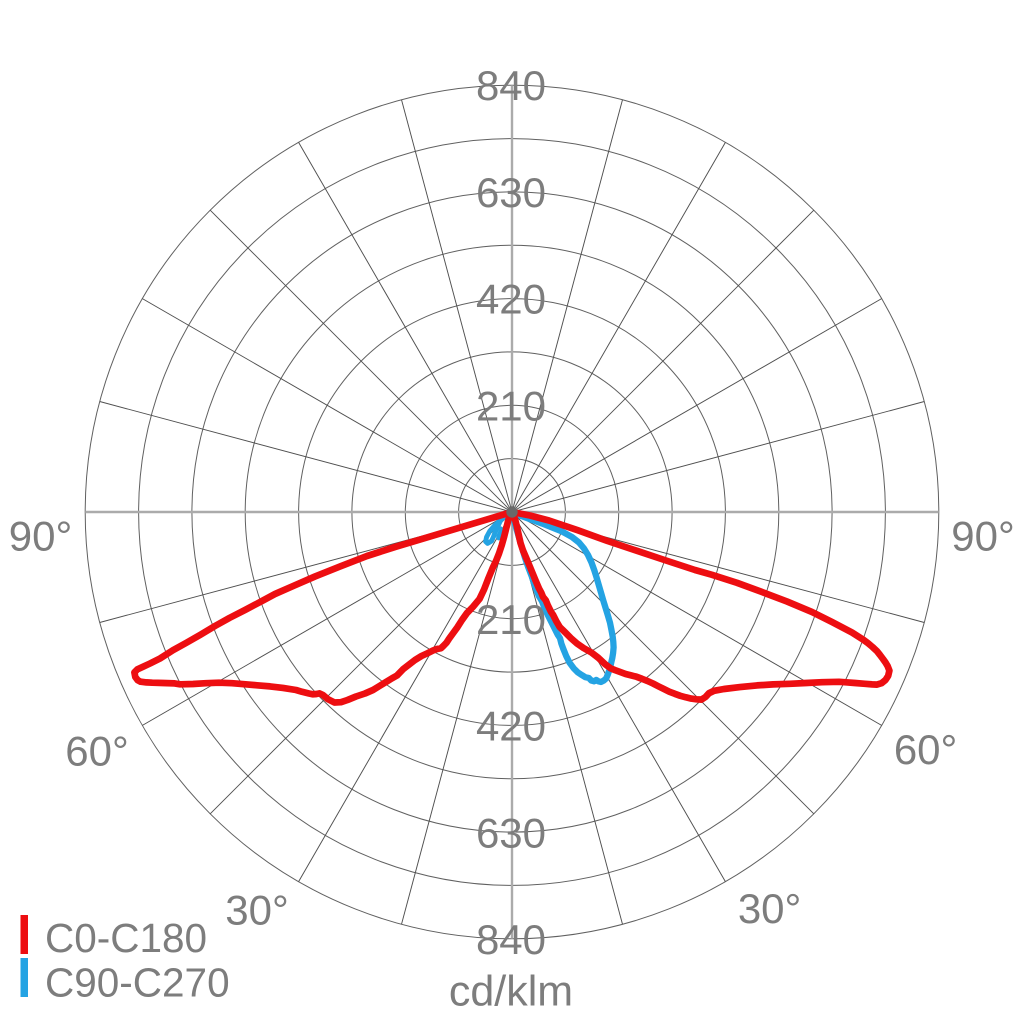  Describe the element at coordinates (137, 983) in the screenshot. I see `svg-text: C90-C270` at that location.